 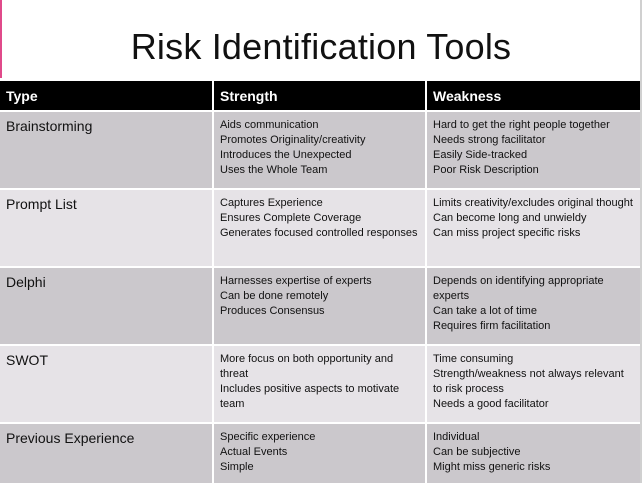 What do you see at coordinates (641, 241) in the screenshot?
I see `slide-right-border` at bounding box center [641, 241].